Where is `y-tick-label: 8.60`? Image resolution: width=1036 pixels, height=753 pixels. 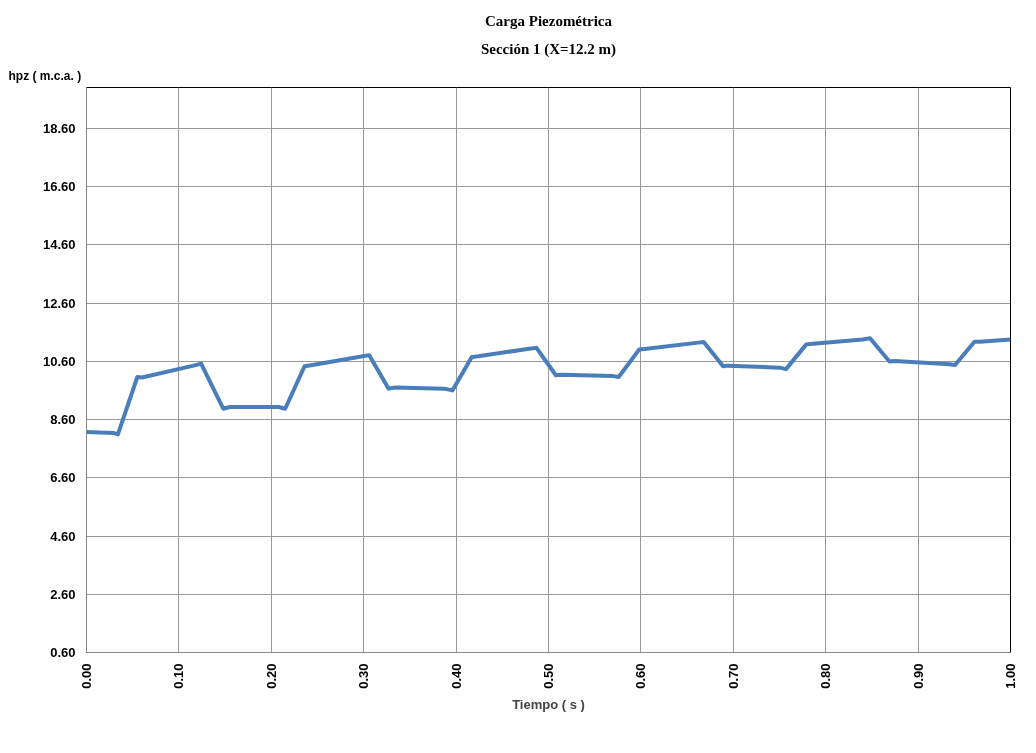 y-tick-label: 8.60 is located at coordinates (63, 420).